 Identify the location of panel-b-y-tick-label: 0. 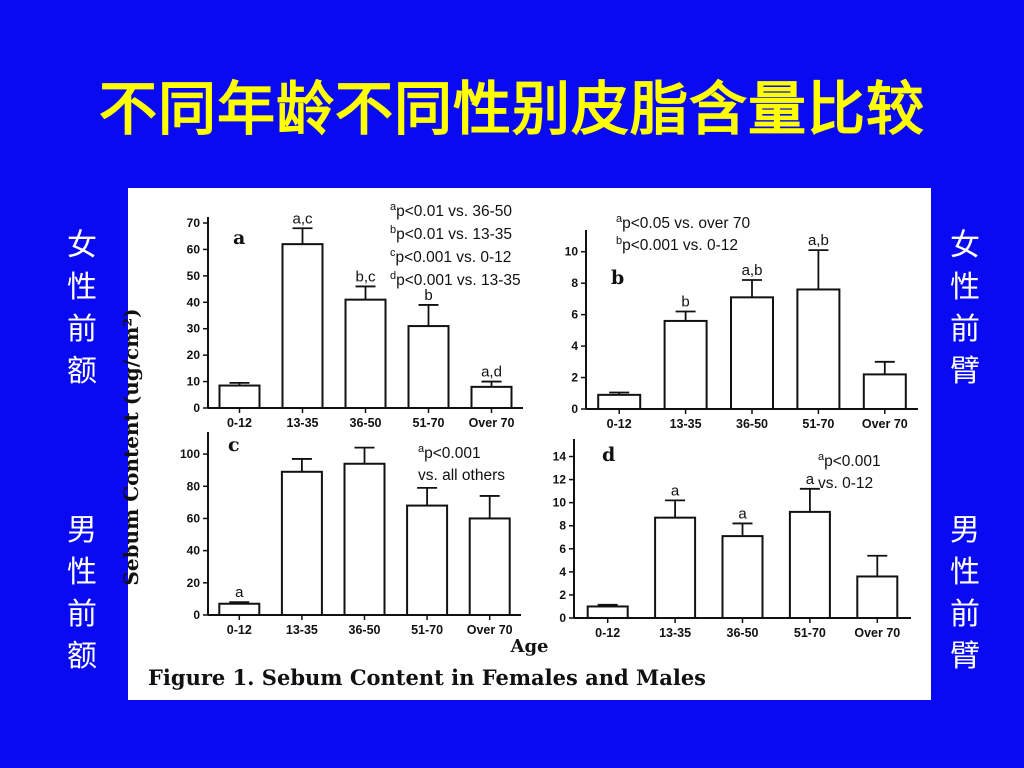
(574, 409).